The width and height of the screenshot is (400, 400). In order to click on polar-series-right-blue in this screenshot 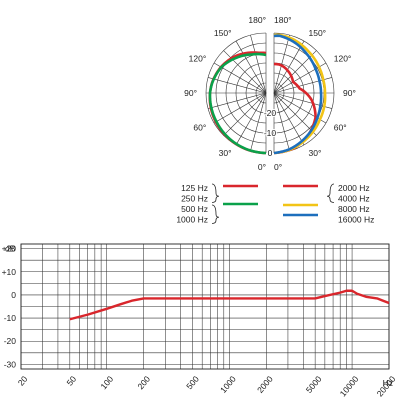, I will do `click(298, 94)`.